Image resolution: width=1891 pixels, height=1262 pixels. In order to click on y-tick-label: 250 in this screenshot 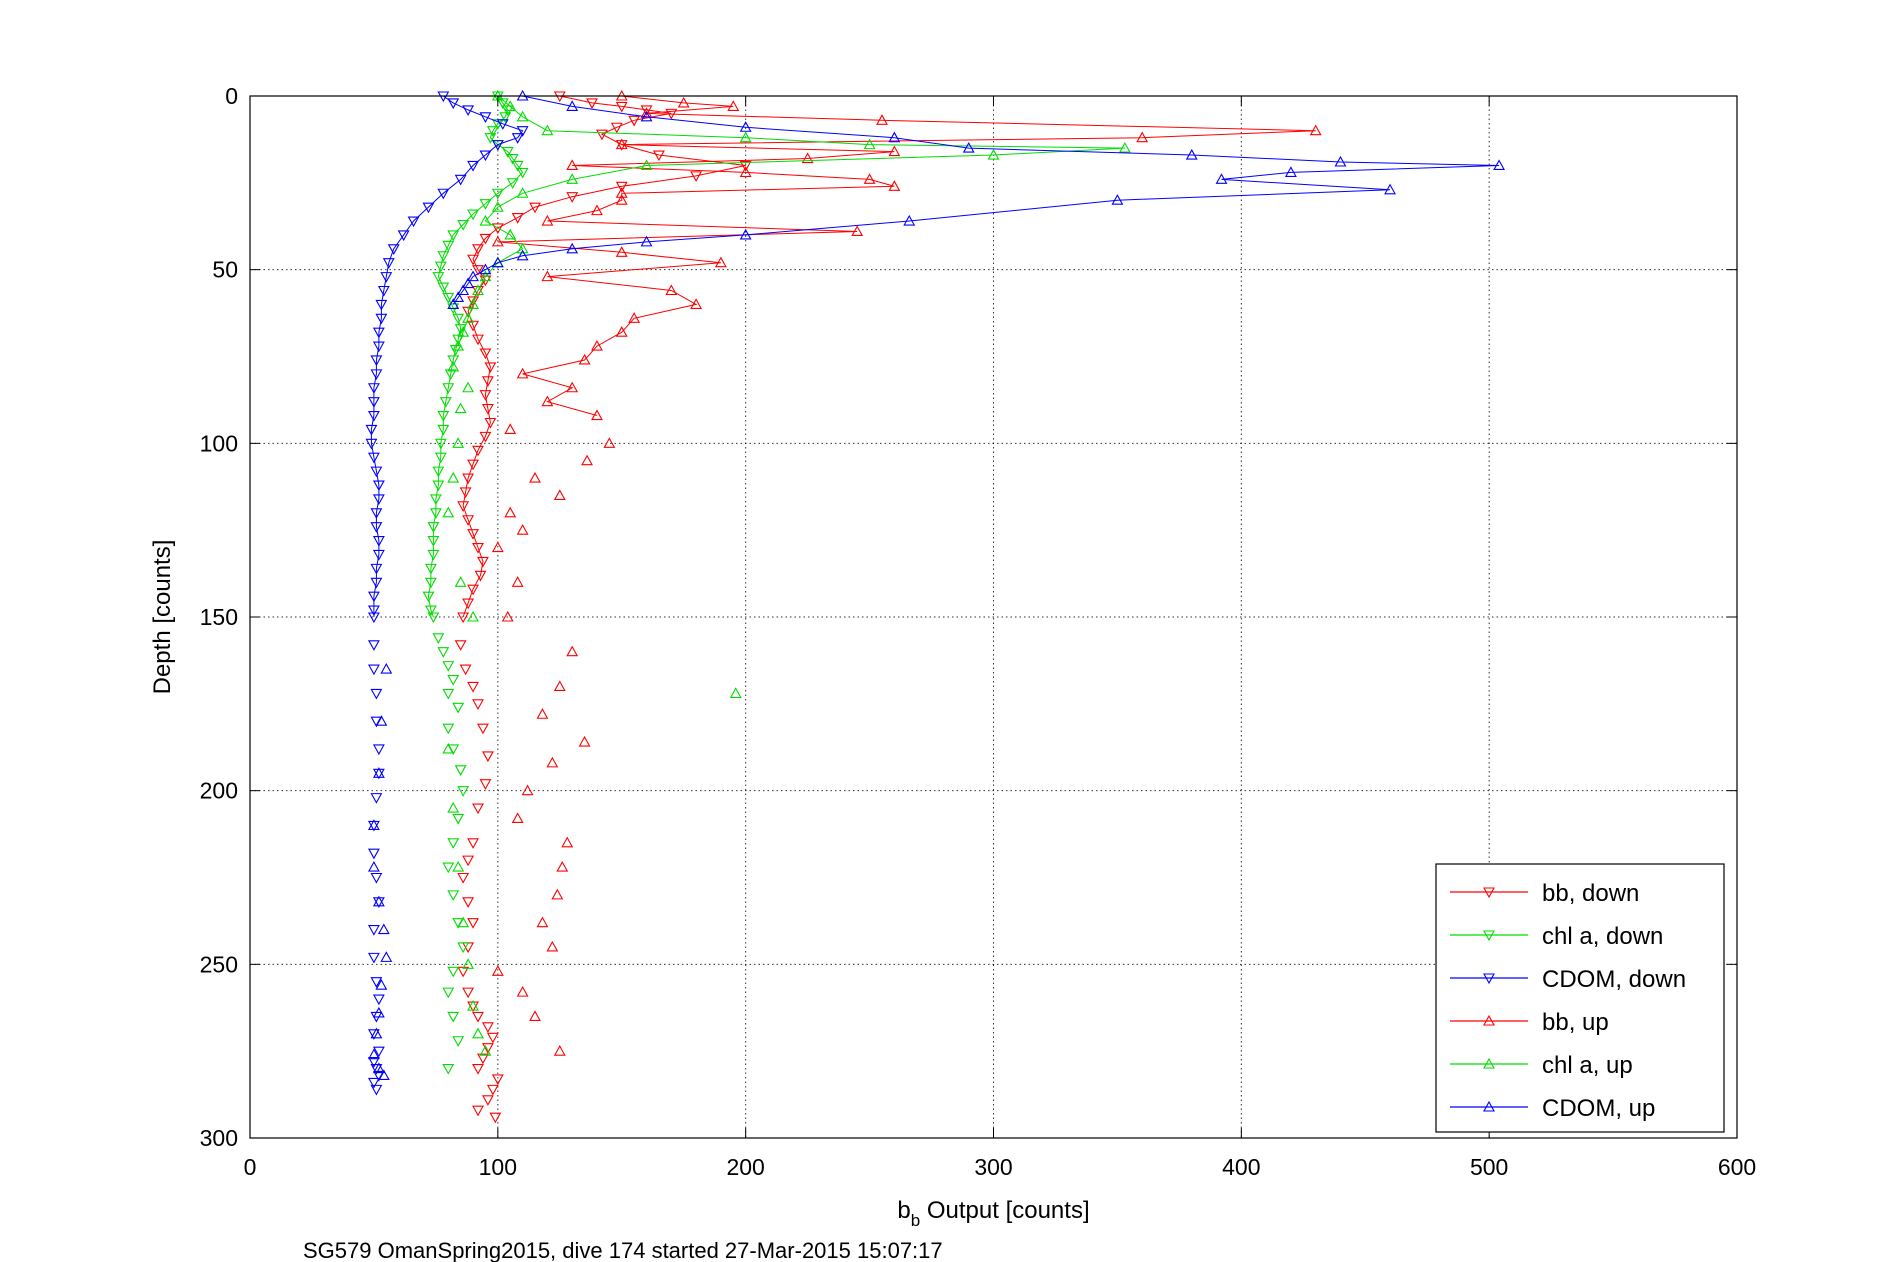, I will do `click(219, 964)`.